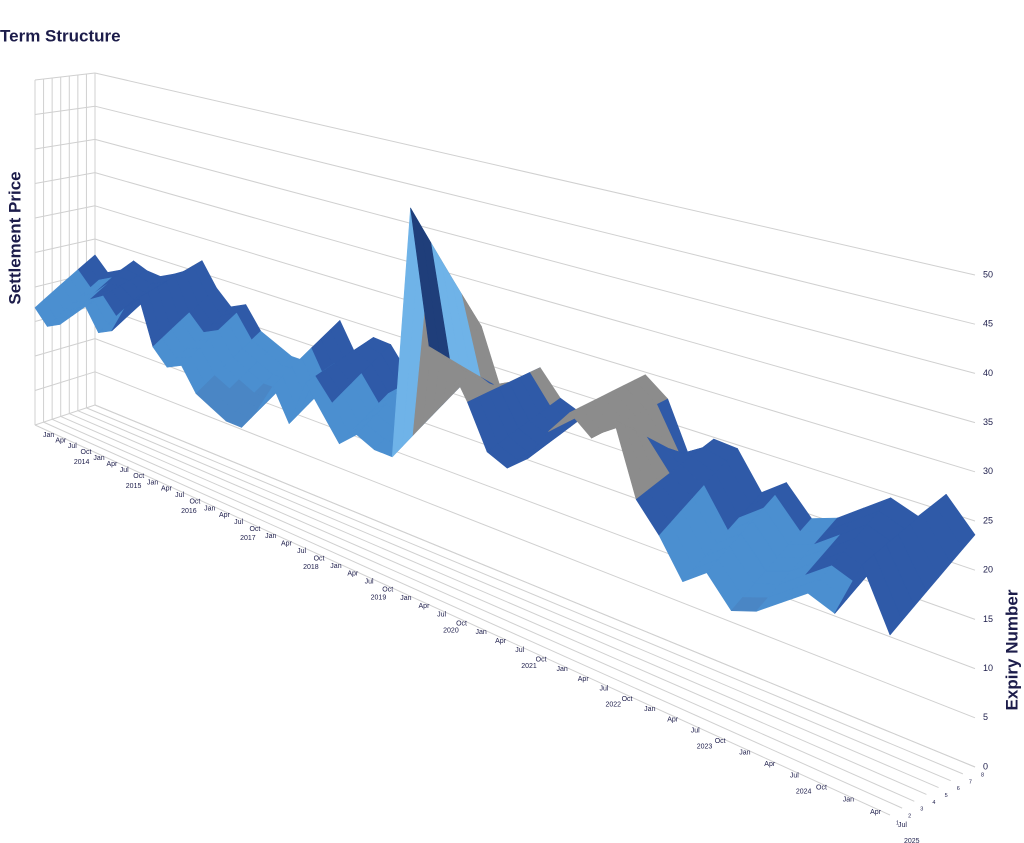  Describe the element at coordinates (1011, 649) in the screenshot. I see `expiry-axis-label: Expiry Number` at that location.